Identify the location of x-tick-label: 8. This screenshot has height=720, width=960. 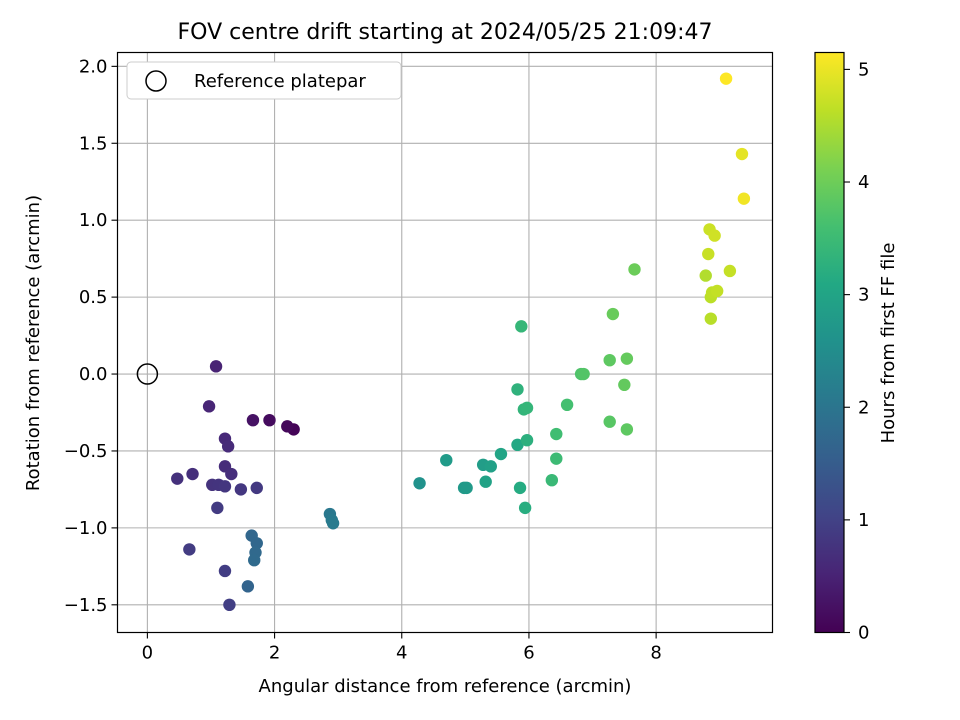
(655, 653).